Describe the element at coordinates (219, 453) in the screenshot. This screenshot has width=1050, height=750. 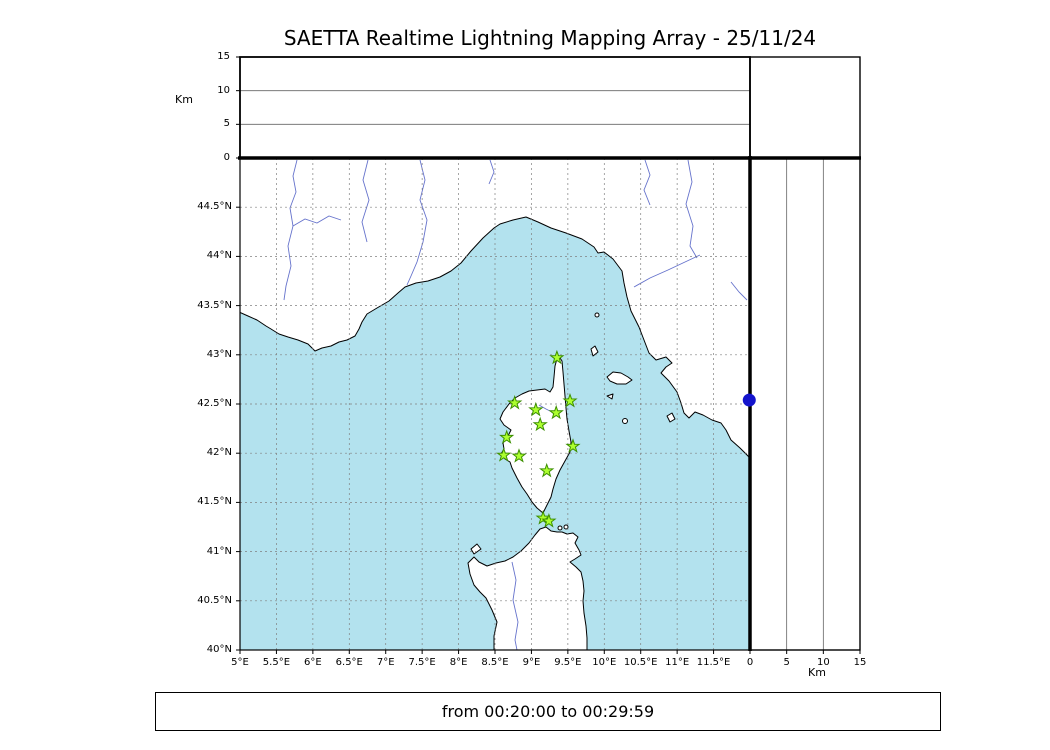
I see `lat-tick-label: 42°N` at that location.